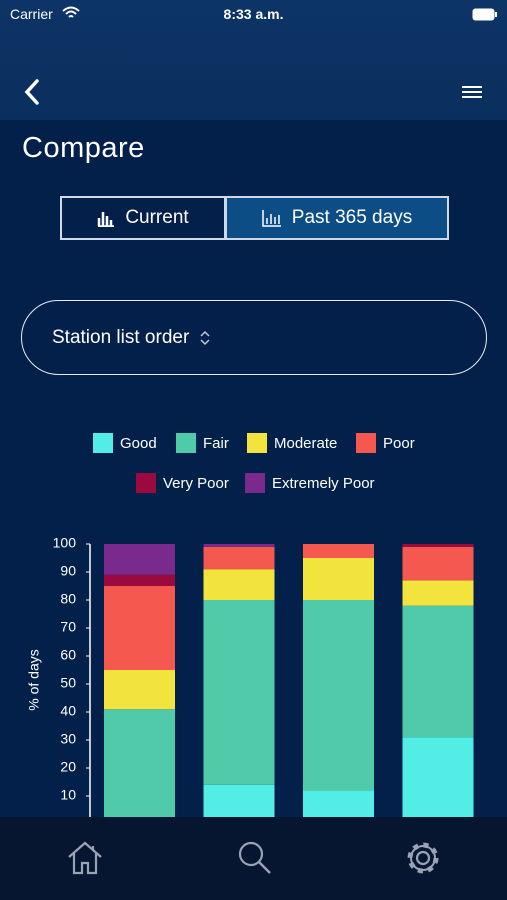  What do you see at coordinates (68, 571) in the screenshot?
I see `y-tick-label: 90` at bounding box center [68, 571].